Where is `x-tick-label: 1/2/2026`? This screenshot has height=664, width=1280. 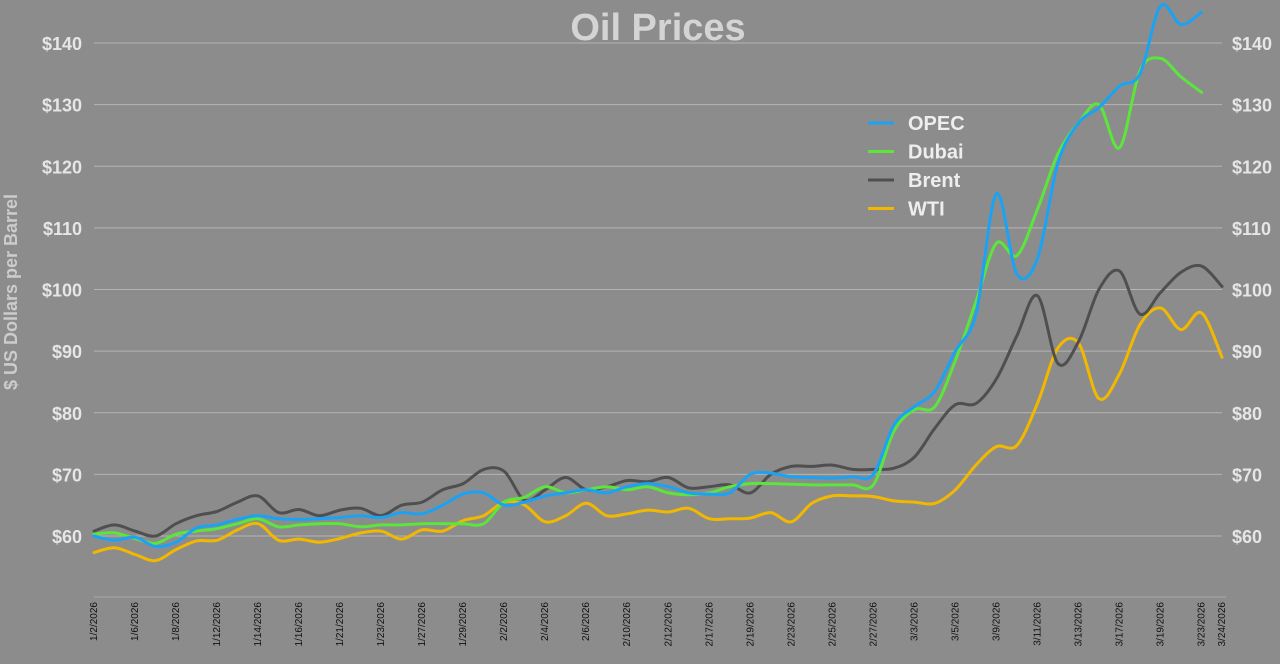 x-tick-label: 1/2/2026 is located at coordinates (94, 621).